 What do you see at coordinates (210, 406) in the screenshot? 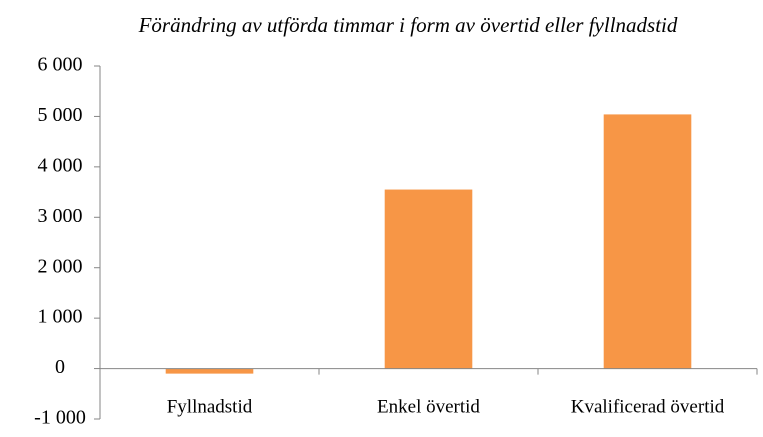
I see `x-tick-label: Fyllnadstid` at bounding box center [210, 406].